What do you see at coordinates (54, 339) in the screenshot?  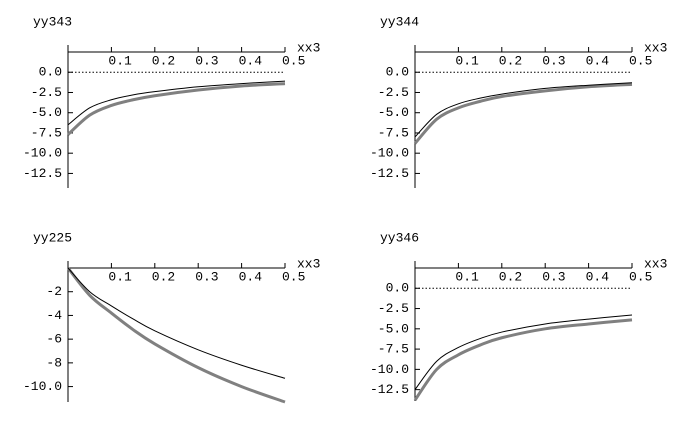 I see `y-tick-label: -6` at bounding box center [54, 339].